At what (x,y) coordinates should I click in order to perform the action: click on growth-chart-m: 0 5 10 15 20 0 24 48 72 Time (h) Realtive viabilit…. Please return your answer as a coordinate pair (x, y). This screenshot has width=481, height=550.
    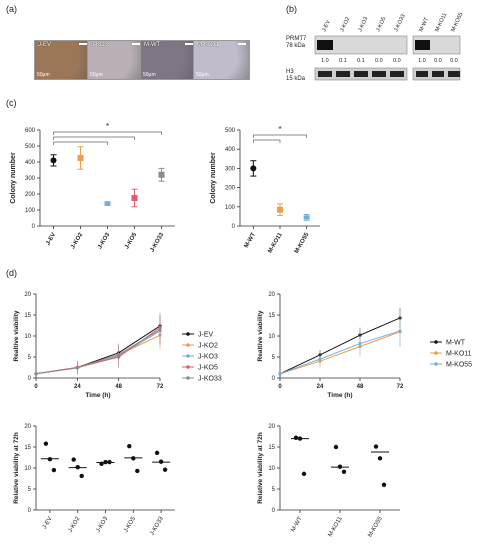
    Looking at the image, I should click on (364, 345).